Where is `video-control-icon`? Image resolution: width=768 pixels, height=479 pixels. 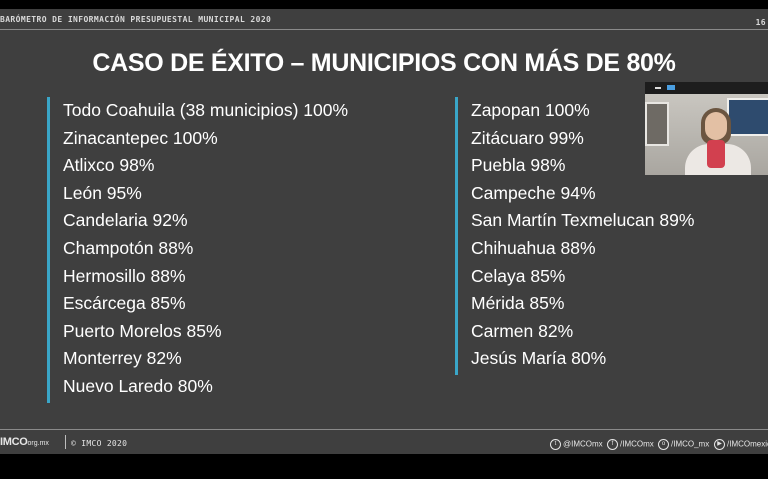 video-control-icon is located at coordinates (658, 88).